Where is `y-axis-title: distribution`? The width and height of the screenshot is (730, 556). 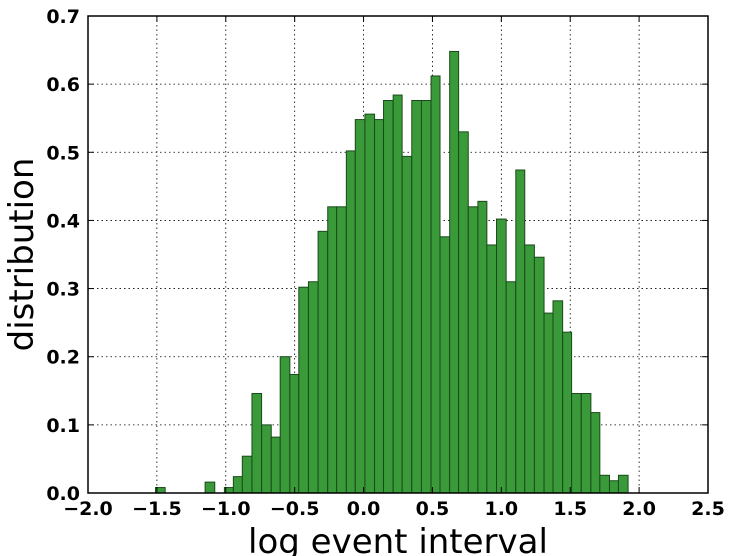
y-axis-title: distribution is located at coordinates (22, 255).